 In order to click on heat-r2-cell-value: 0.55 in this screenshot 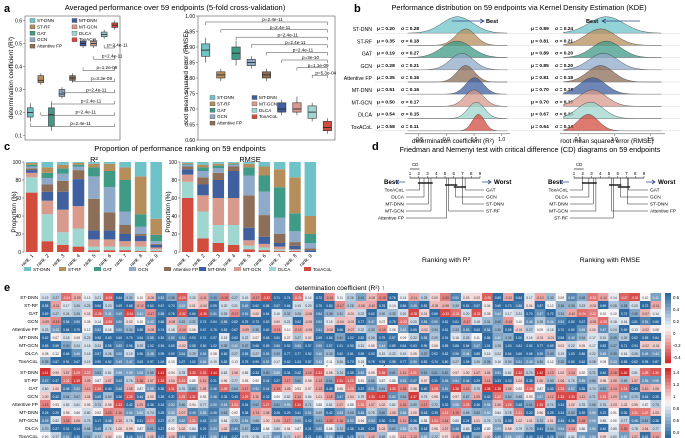, I will do `click(424, 338)`.